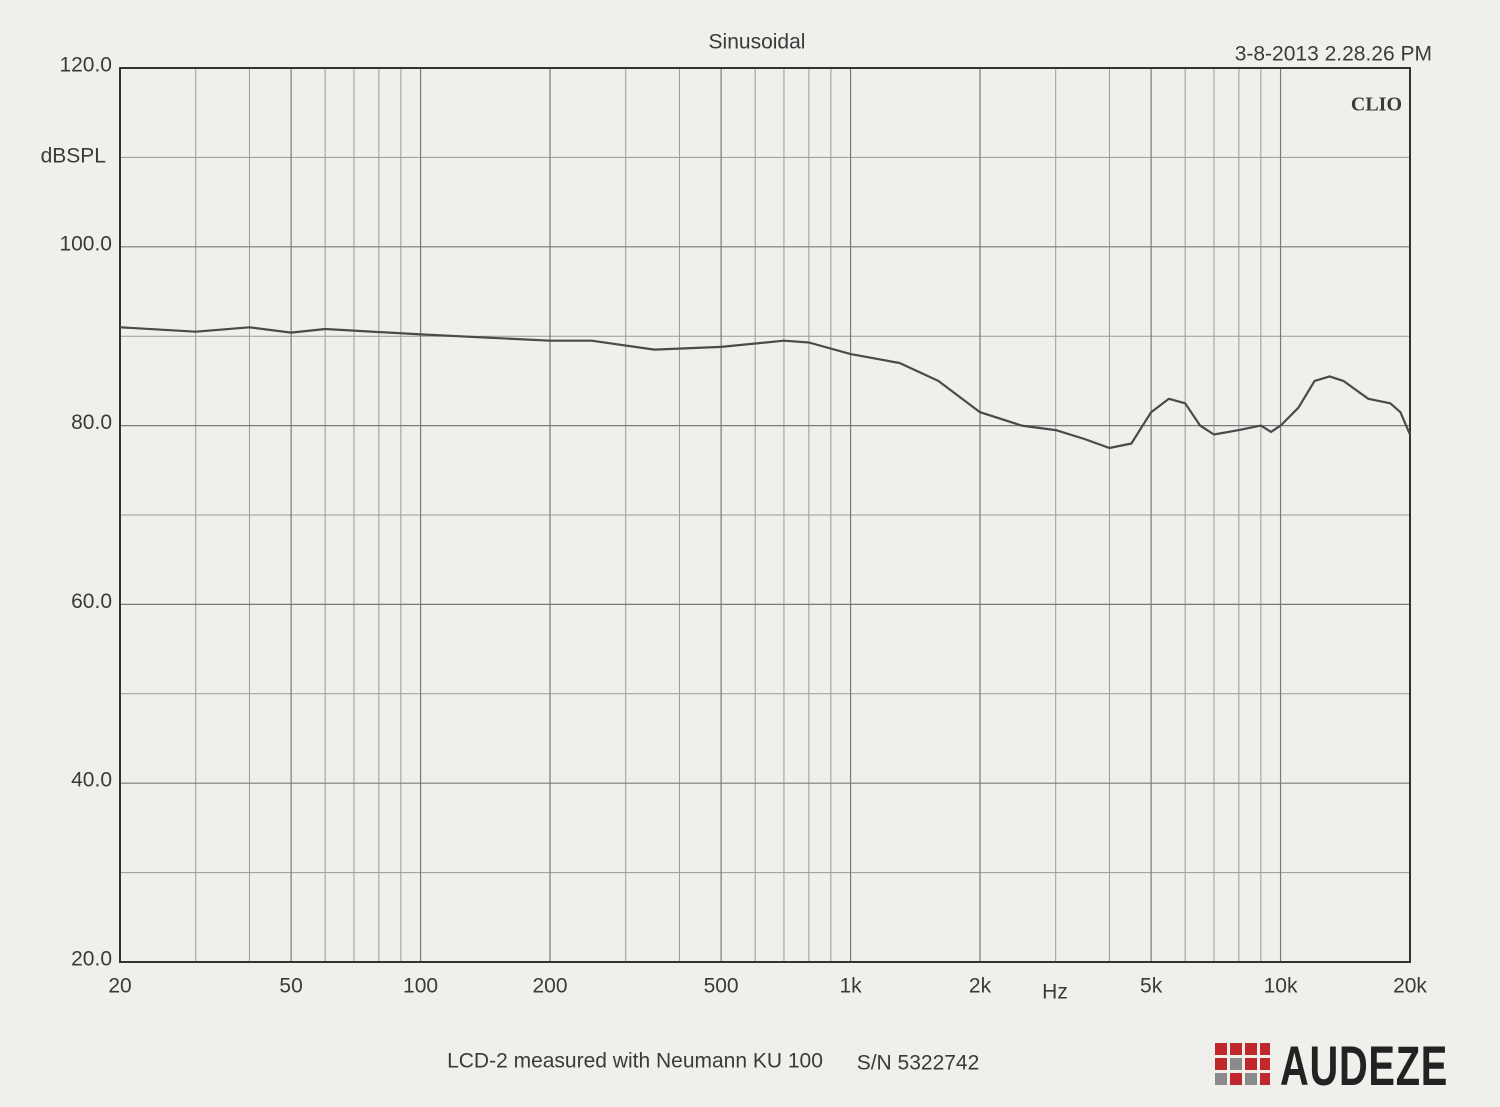 The width and height of the screenshot is (1500, 1107). I want to click on y-axis-label: dBSPL, so click(73, 156).